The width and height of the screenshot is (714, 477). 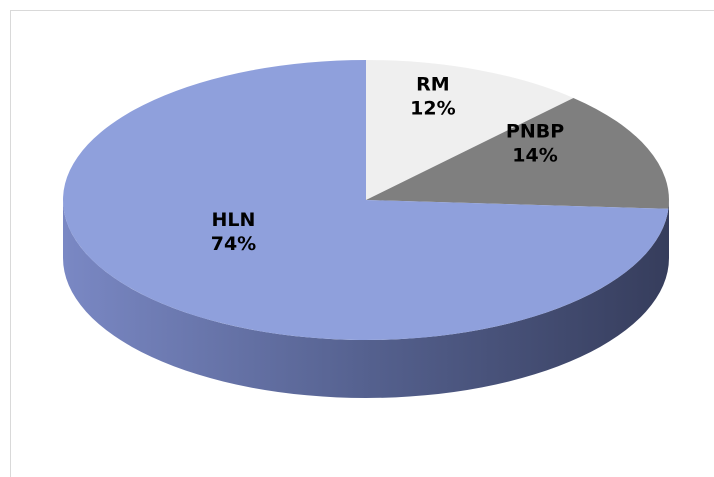 What do you see at coordinates (535, 132) in the screenshot?
I see `slice-label: PNBP` at bounding box center [535, 132].